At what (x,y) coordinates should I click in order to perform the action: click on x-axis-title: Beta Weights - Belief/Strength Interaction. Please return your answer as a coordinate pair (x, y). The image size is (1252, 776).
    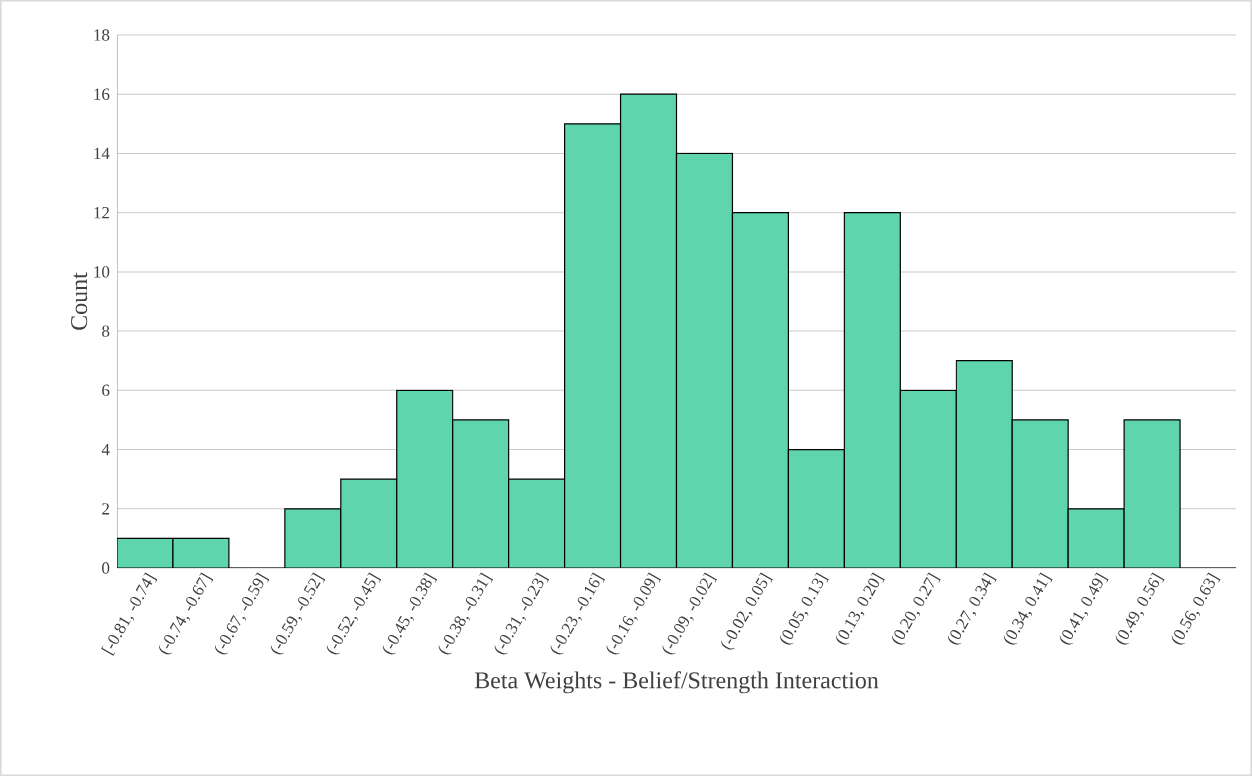
    Looking at the image, I should click on (676, 682).